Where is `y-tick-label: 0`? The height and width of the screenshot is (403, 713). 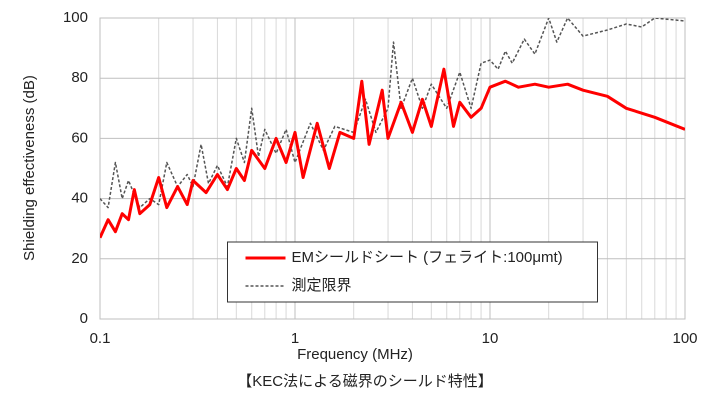
y-tick-label: 0 is located at coordinates (84, 318).